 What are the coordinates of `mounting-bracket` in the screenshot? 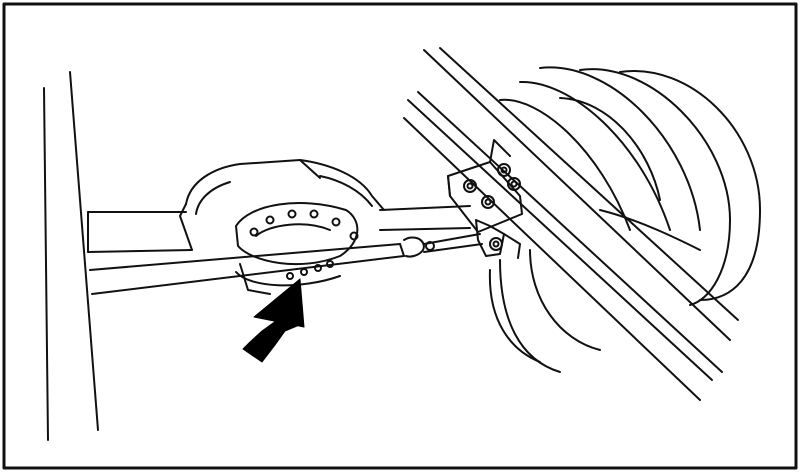 It's located at (485, 199).